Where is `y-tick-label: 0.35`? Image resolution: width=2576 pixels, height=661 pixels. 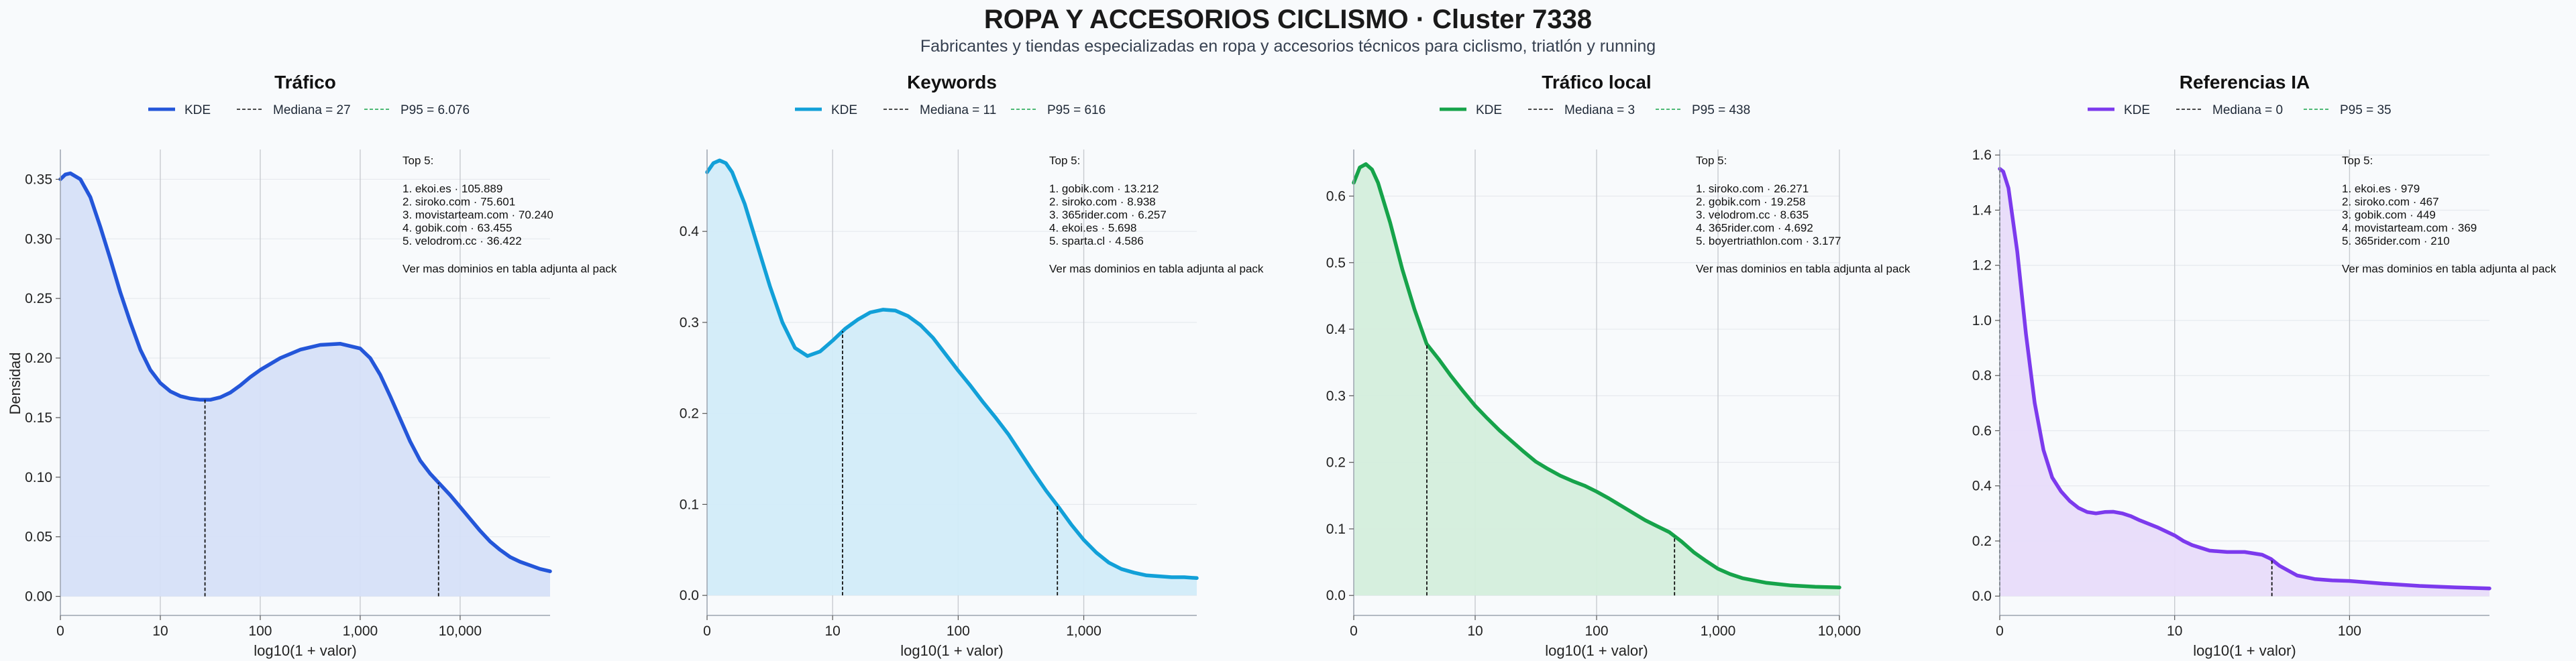
y-tick-label: 0.35 is located at coordinates (38, 179).